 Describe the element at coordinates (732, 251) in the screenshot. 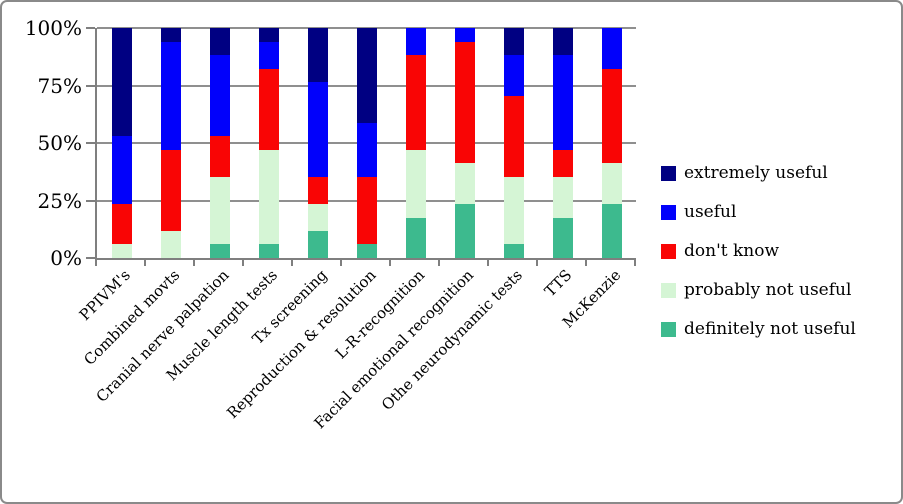

I see `legend-label: don't know` at that location.